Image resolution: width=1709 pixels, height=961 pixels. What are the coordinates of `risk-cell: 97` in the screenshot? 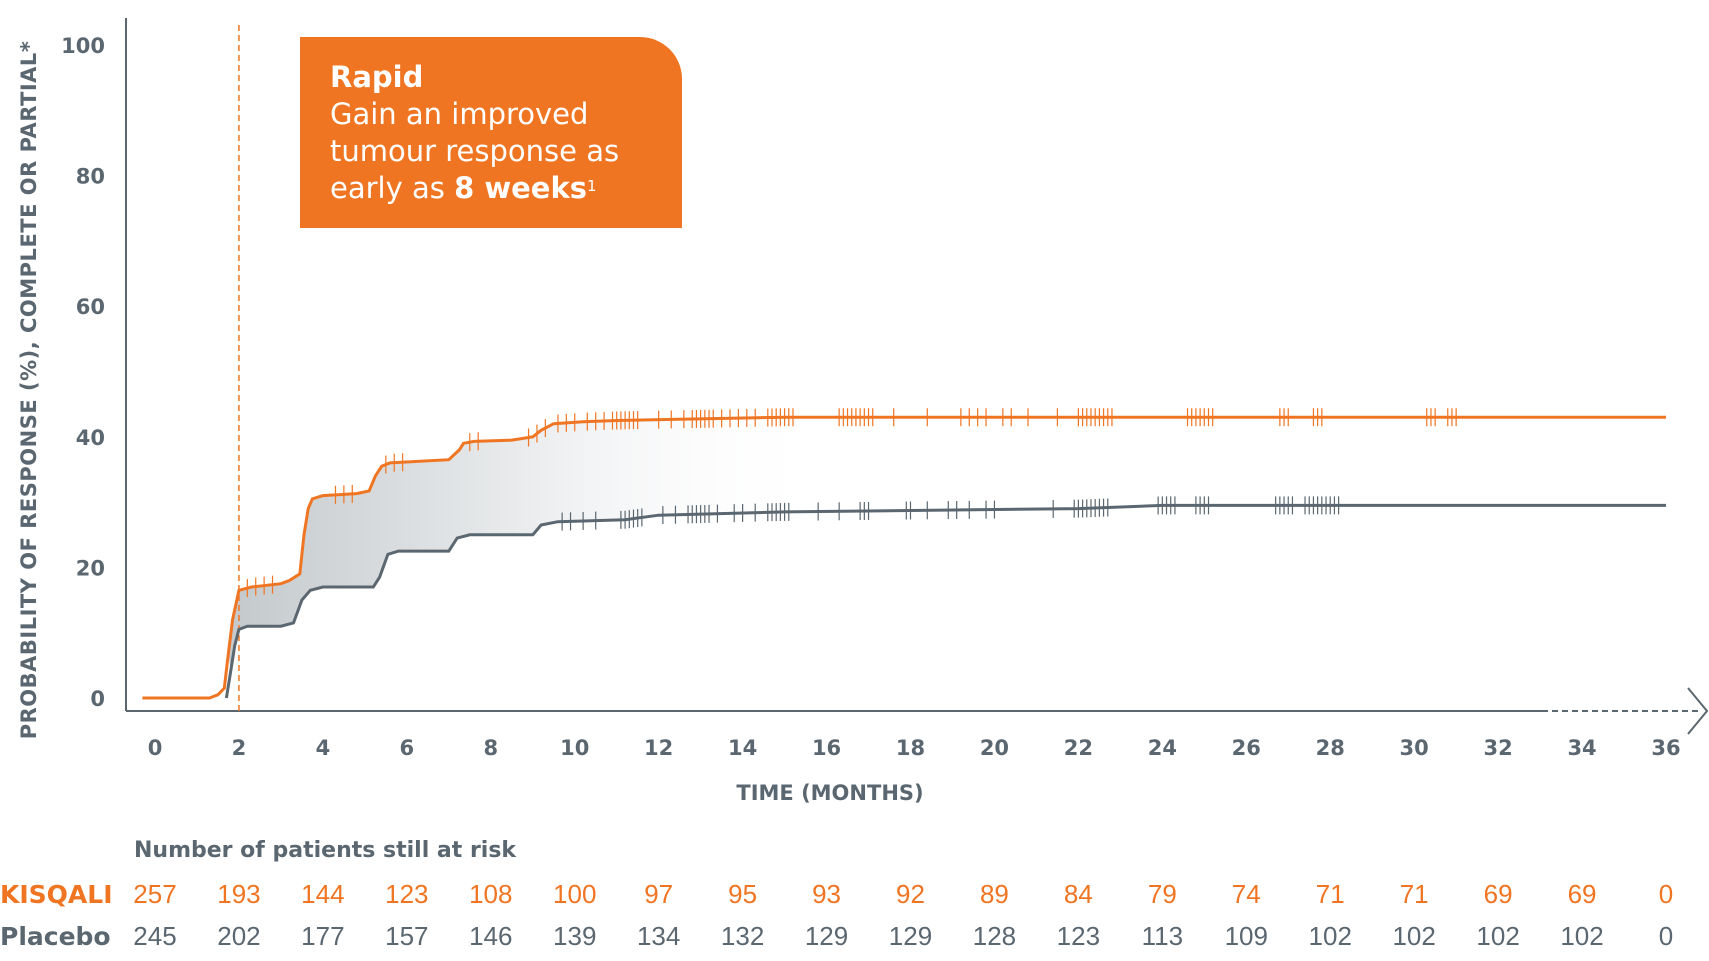 It's located at (659, 894).